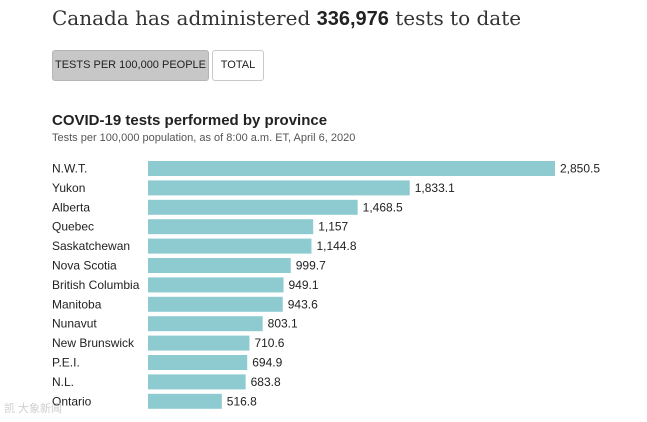 This screenshot has width=647, height=422. What do you see at coordinates (351, 168) in the screenshot?
I see `bar-n-w-t` at bounding box center [351, 168].